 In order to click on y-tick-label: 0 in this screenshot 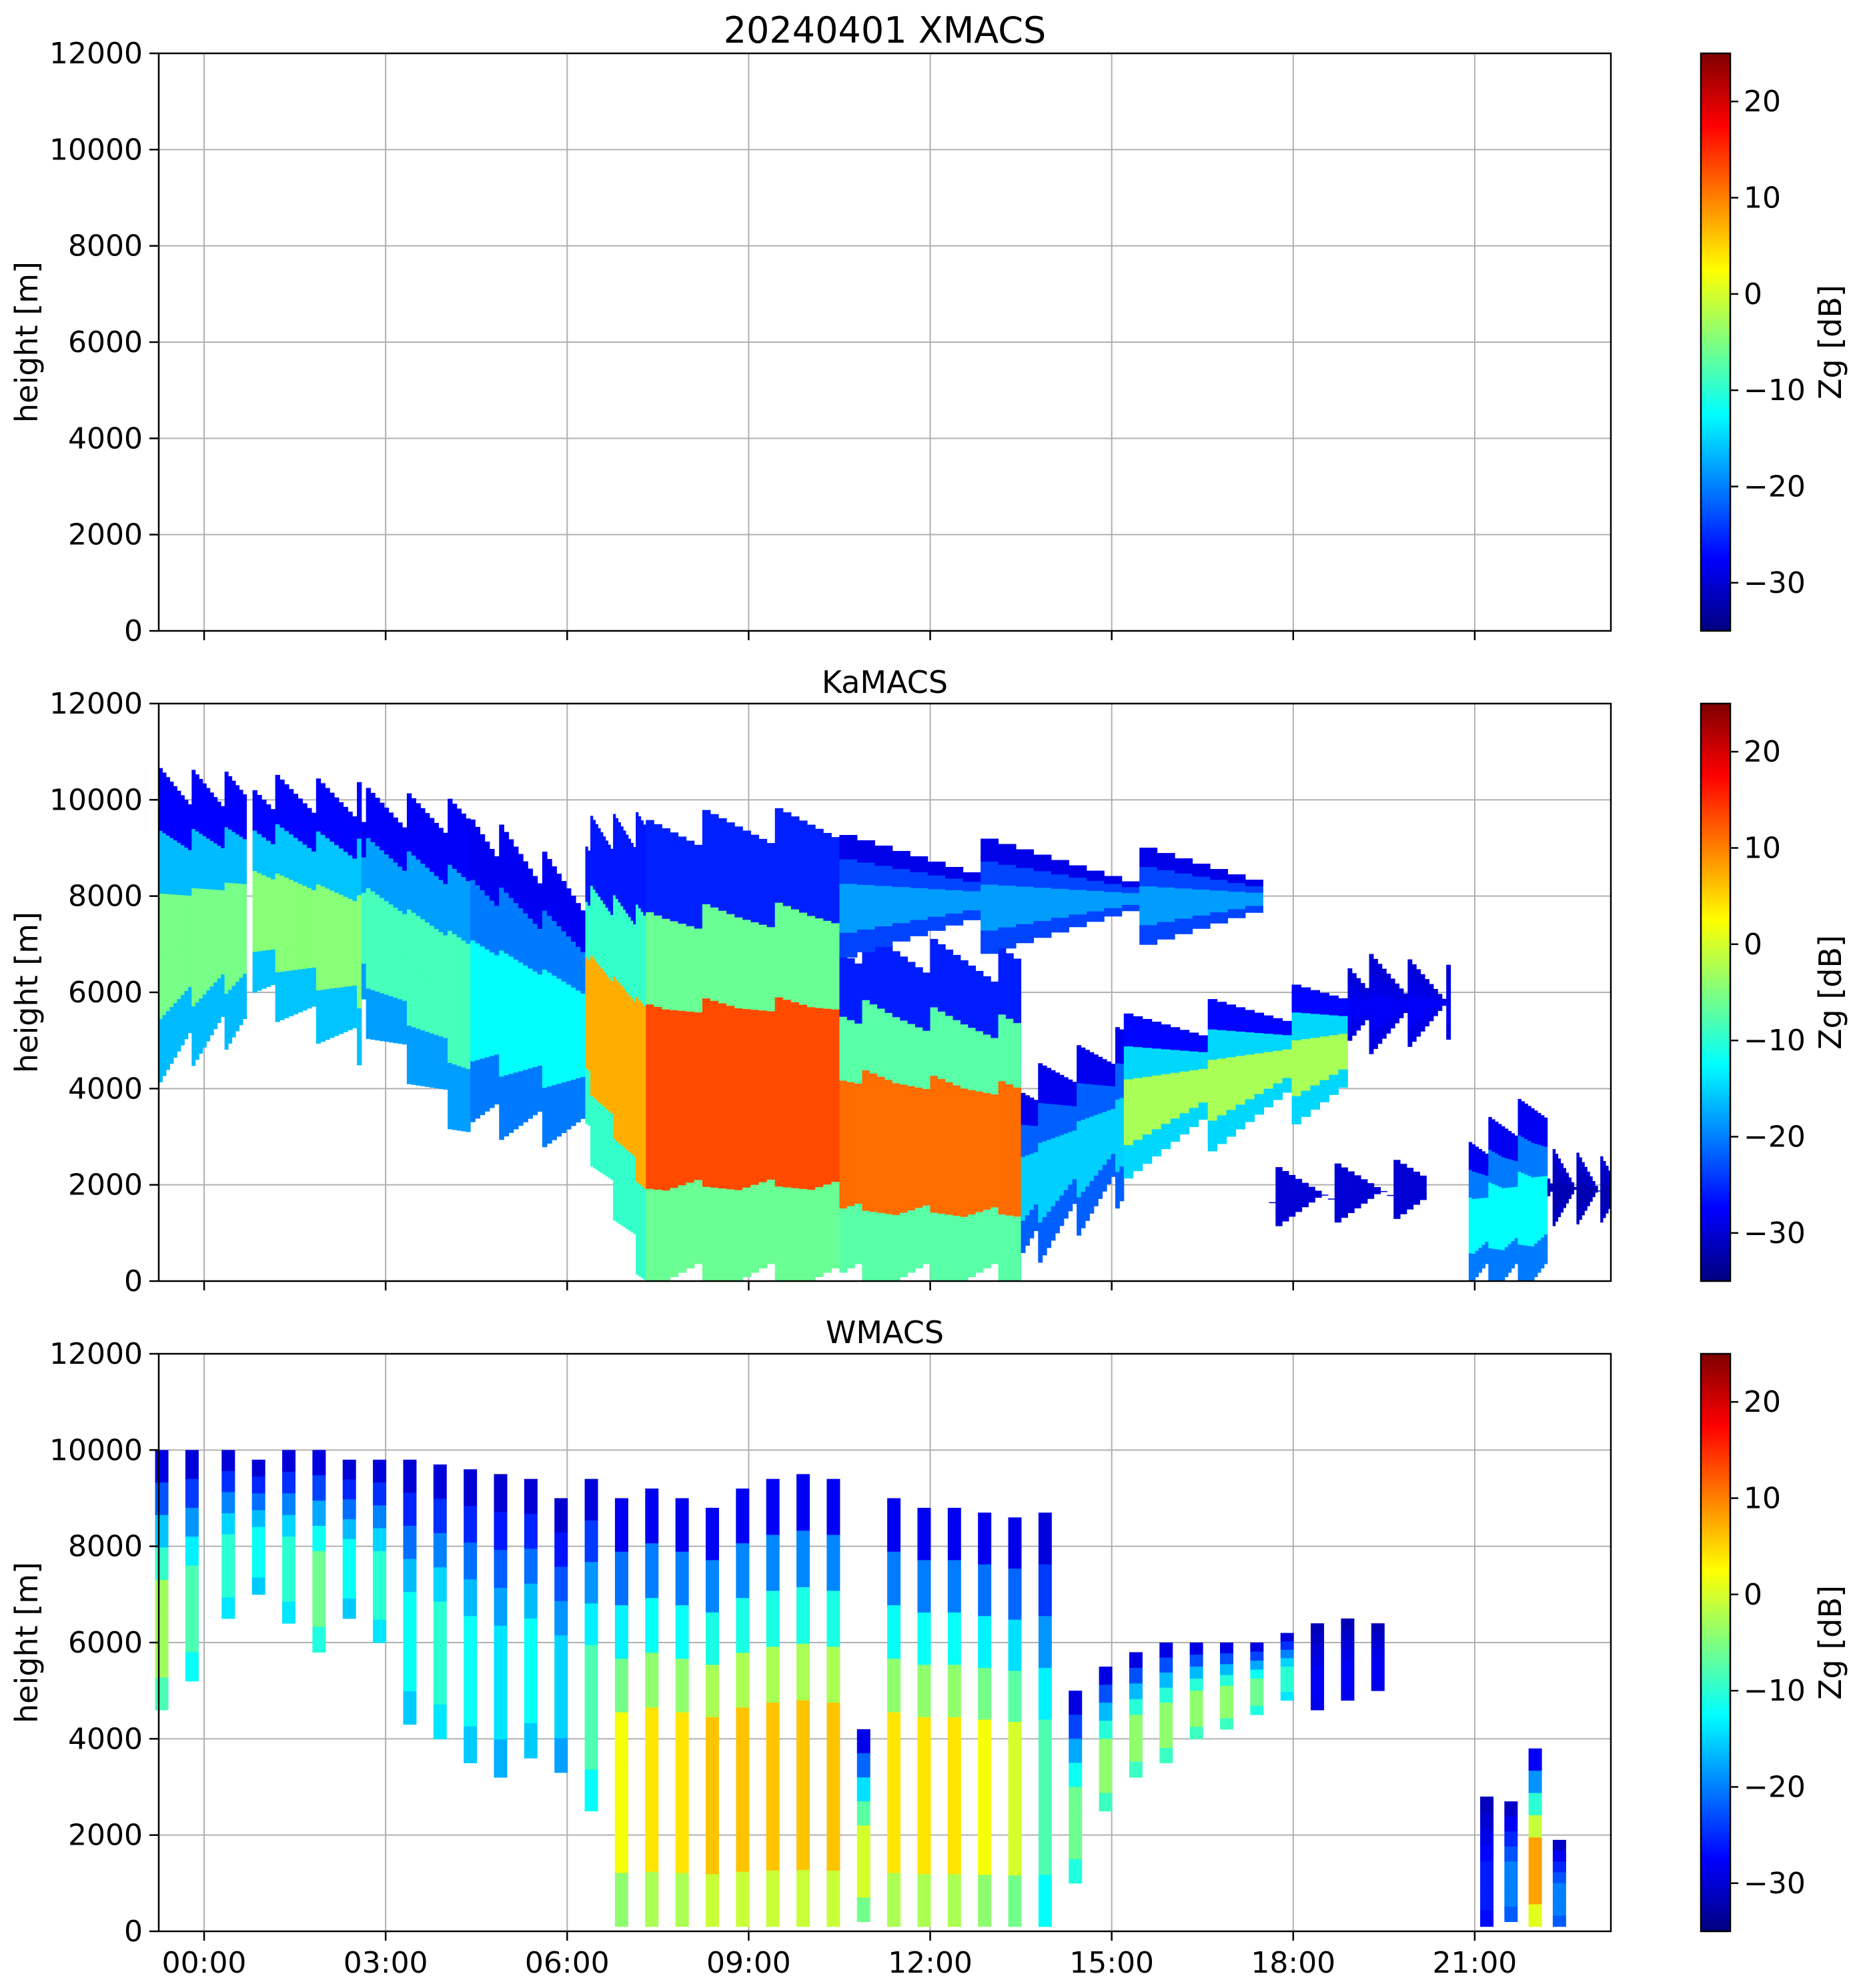, I will do `click(133, 1932)`.